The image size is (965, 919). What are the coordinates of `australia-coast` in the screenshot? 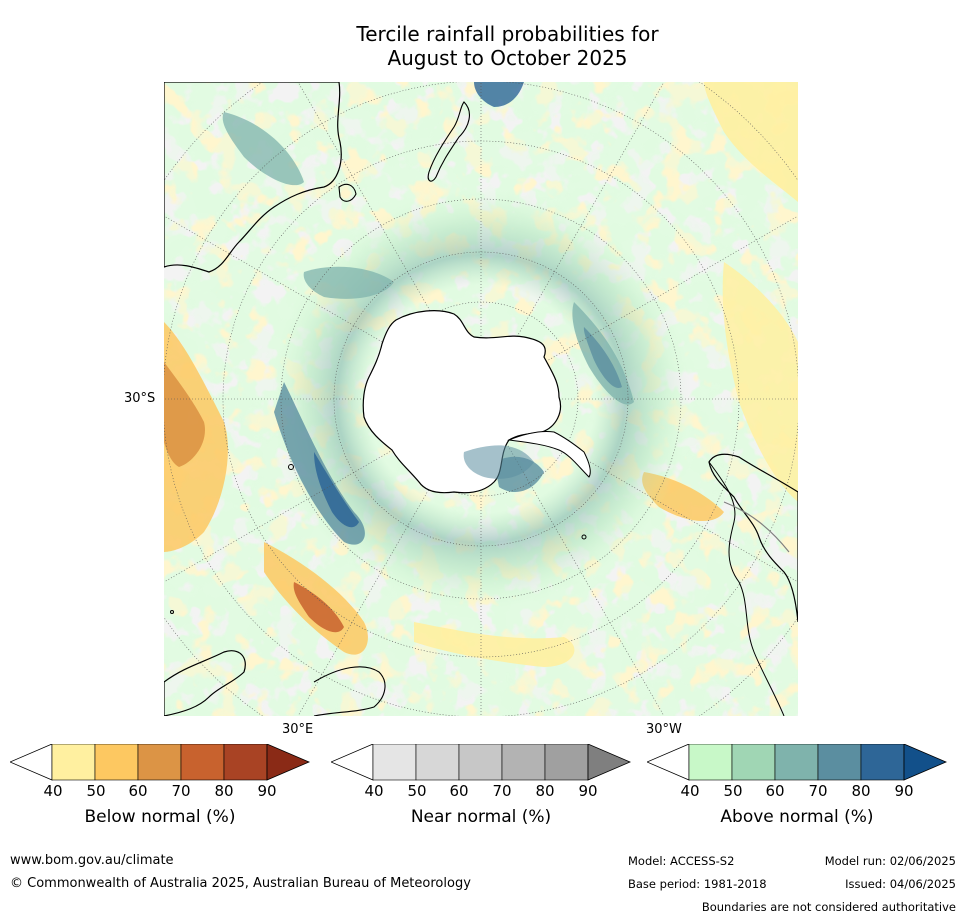 It's located at (253, 177).